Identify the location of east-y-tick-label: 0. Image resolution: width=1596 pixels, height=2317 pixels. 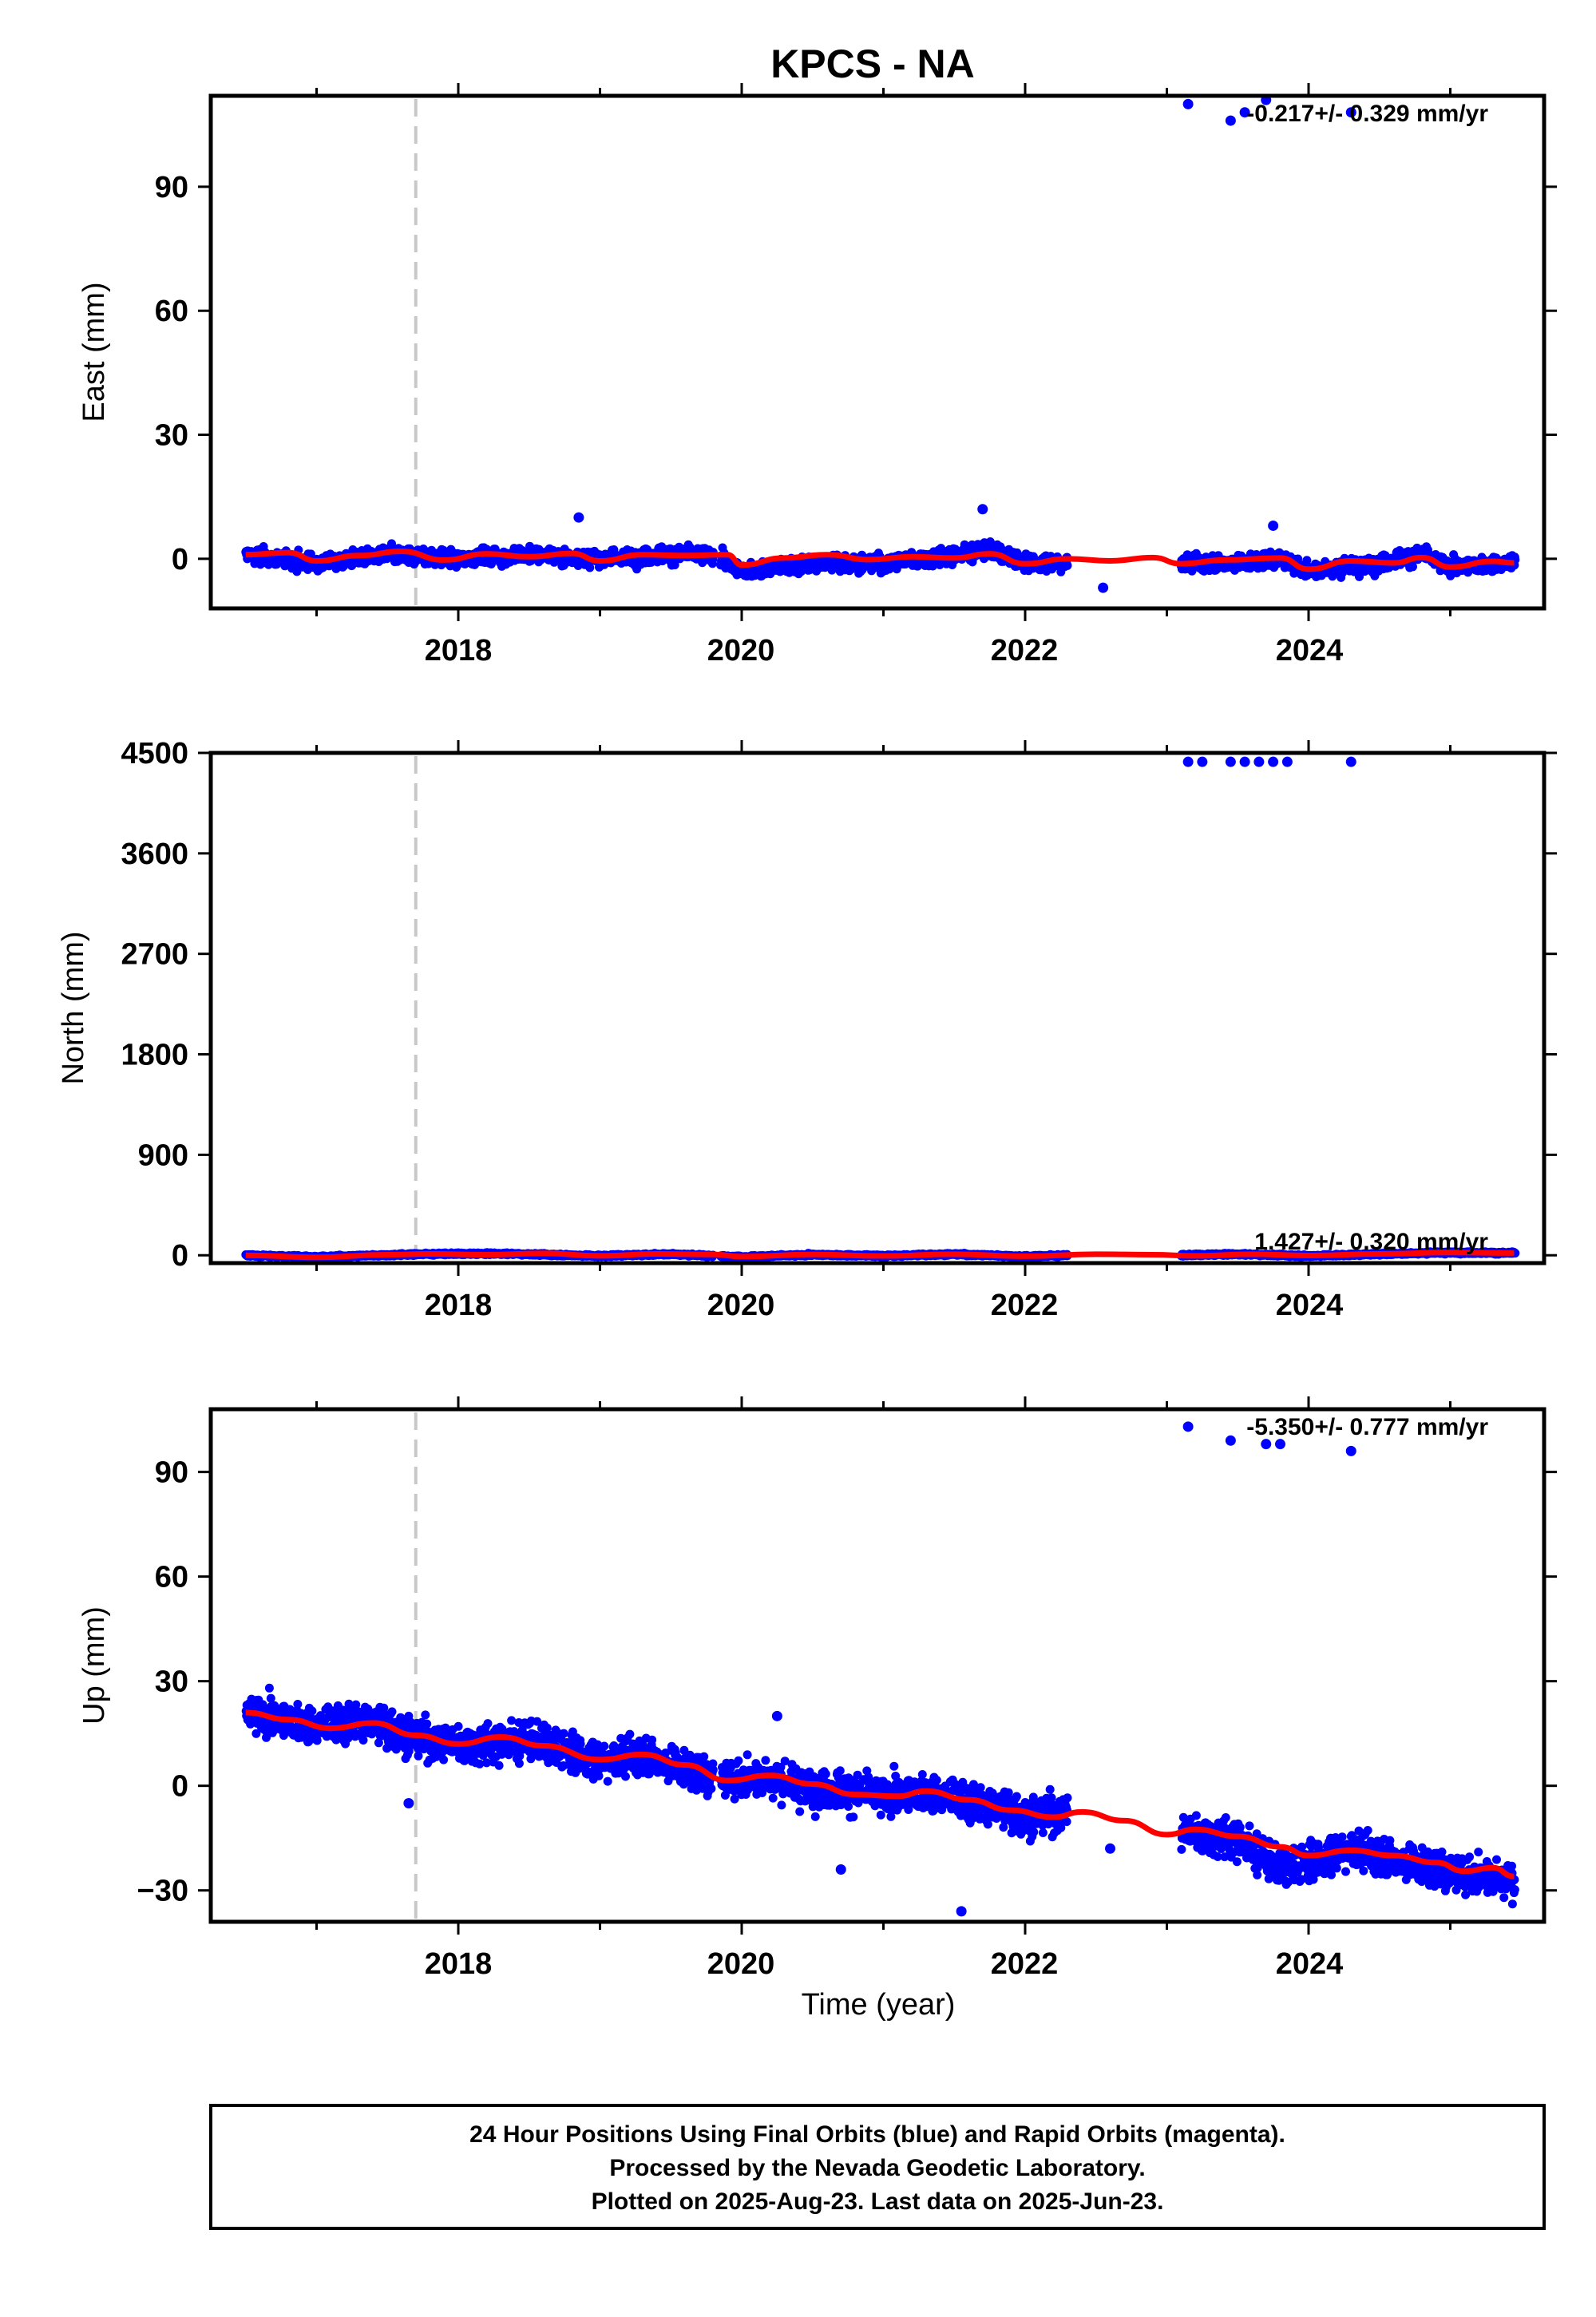
(180, 559).